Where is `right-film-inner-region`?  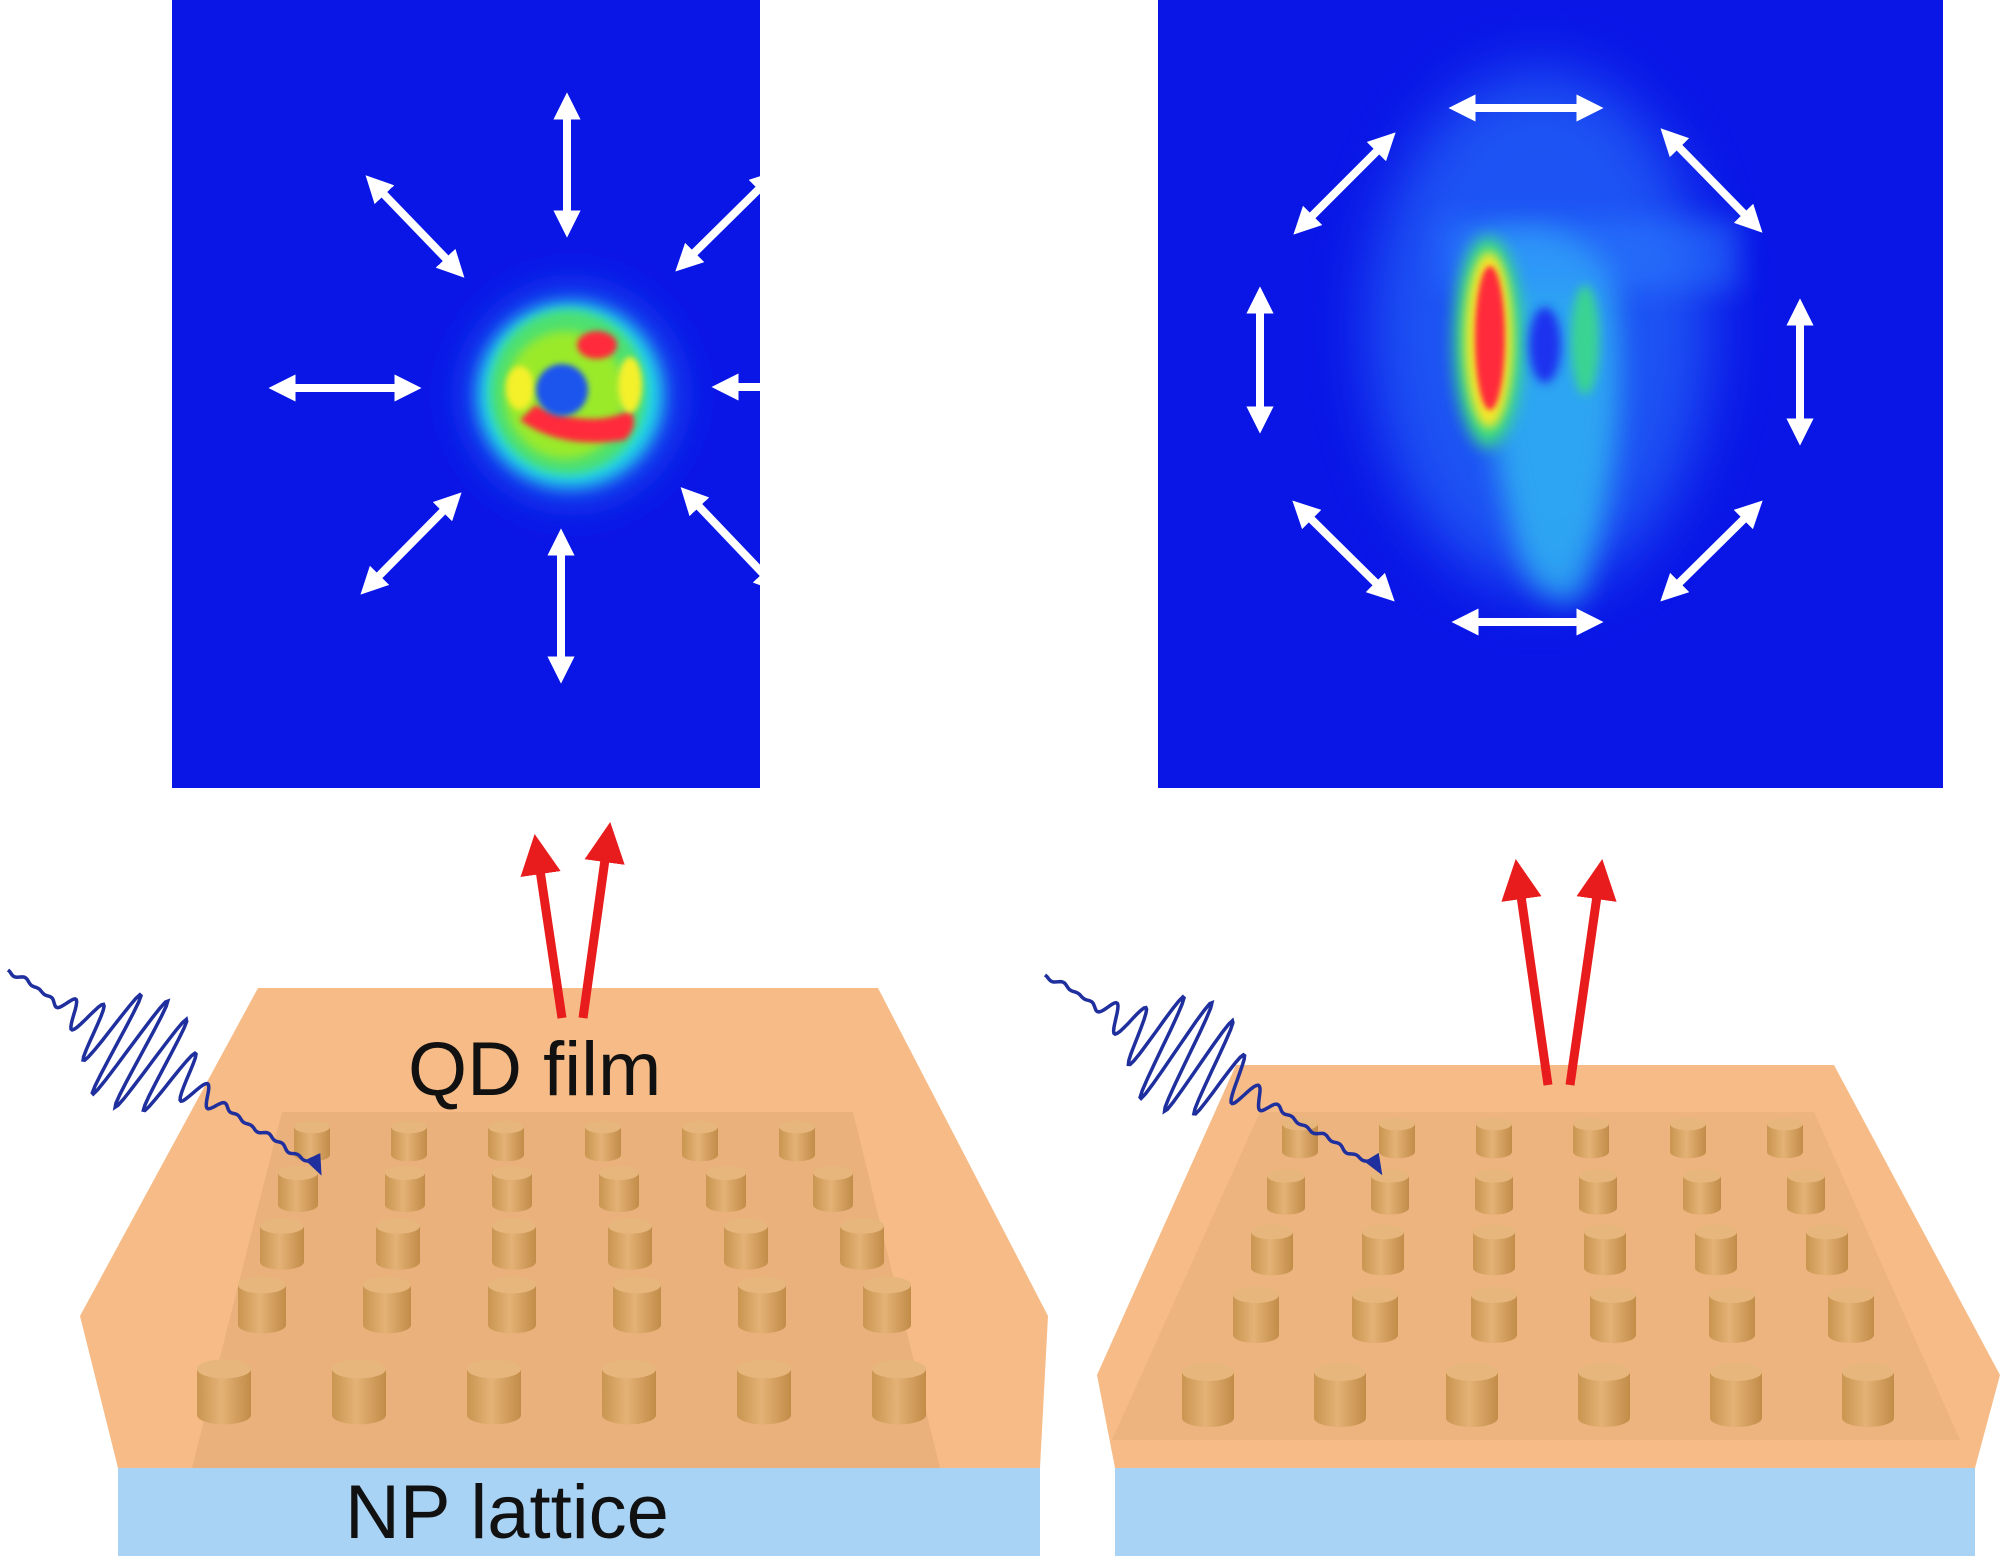
right-film-inner-region is located at coordinates (1536, 1276).